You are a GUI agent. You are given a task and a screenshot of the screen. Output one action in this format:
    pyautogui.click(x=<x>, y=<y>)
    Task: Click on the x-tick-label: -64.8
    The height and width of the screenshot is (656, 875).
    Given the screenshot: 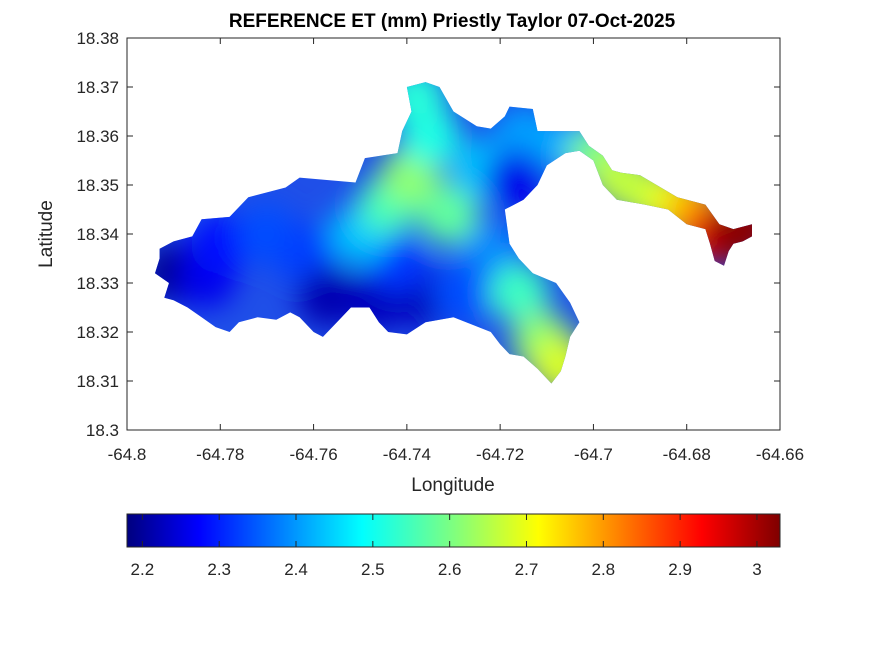 What is the action you would take?
    pyautogui.click(x=127, y=454)
    